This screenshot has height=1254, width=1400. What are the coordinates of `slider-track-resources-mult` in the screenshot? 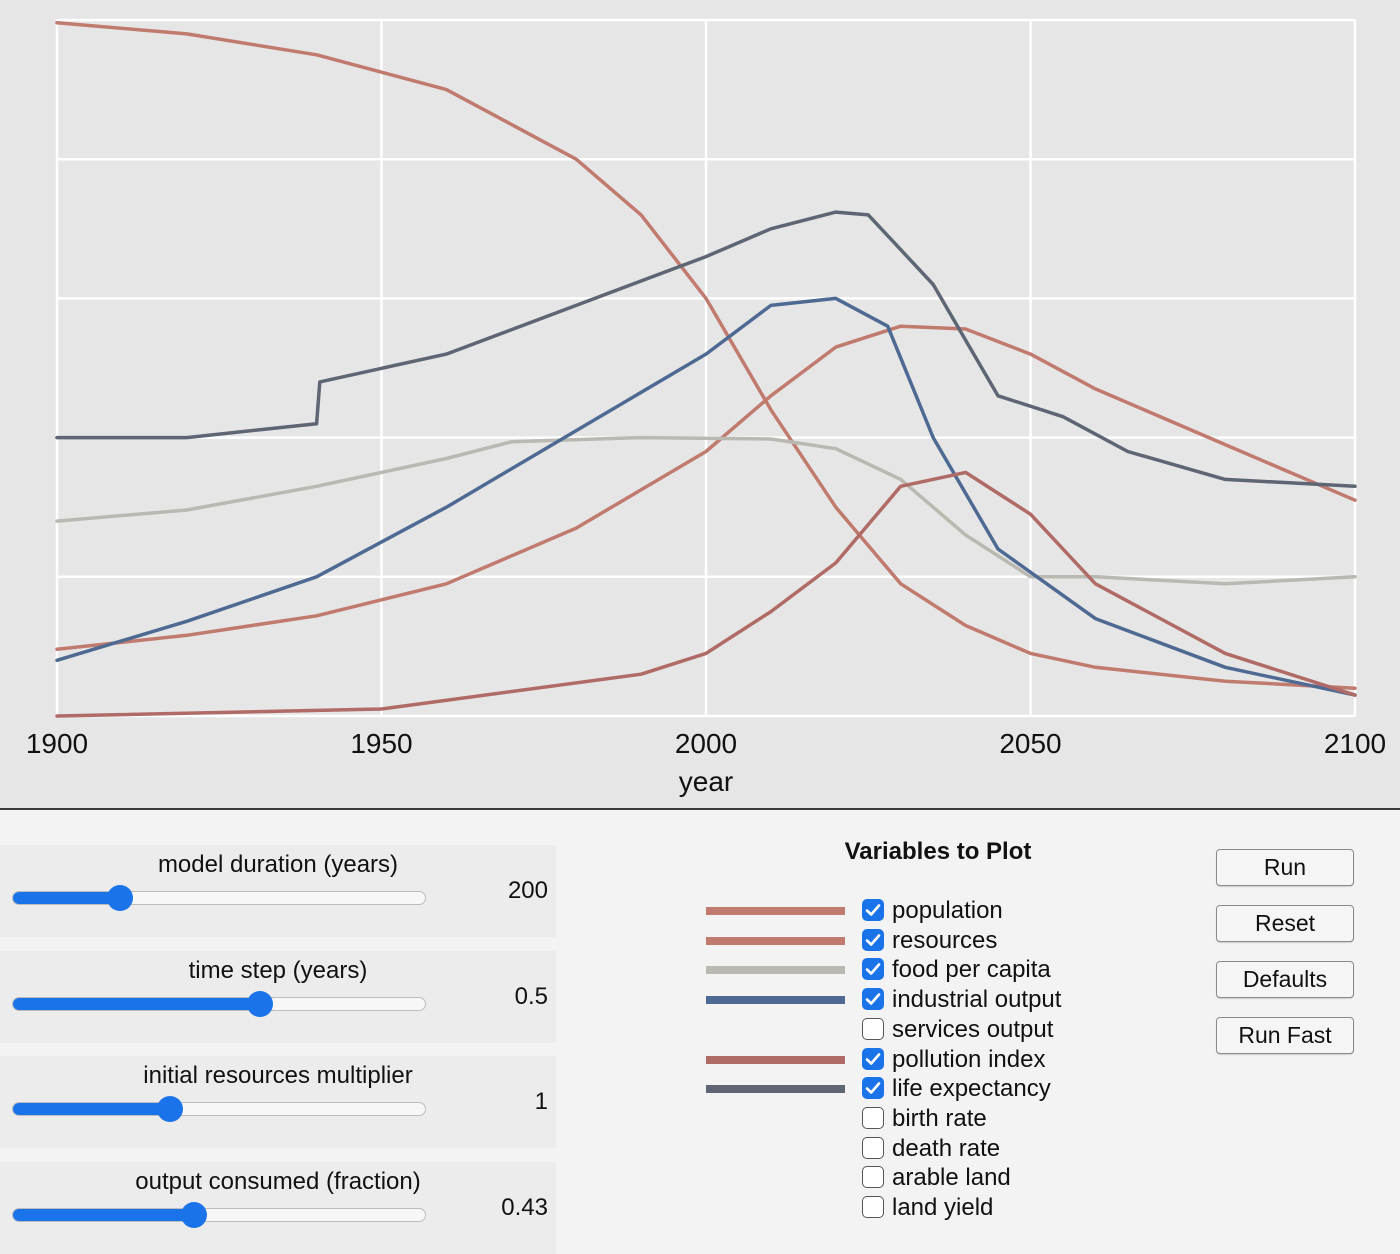 It's located at (219, 1109).